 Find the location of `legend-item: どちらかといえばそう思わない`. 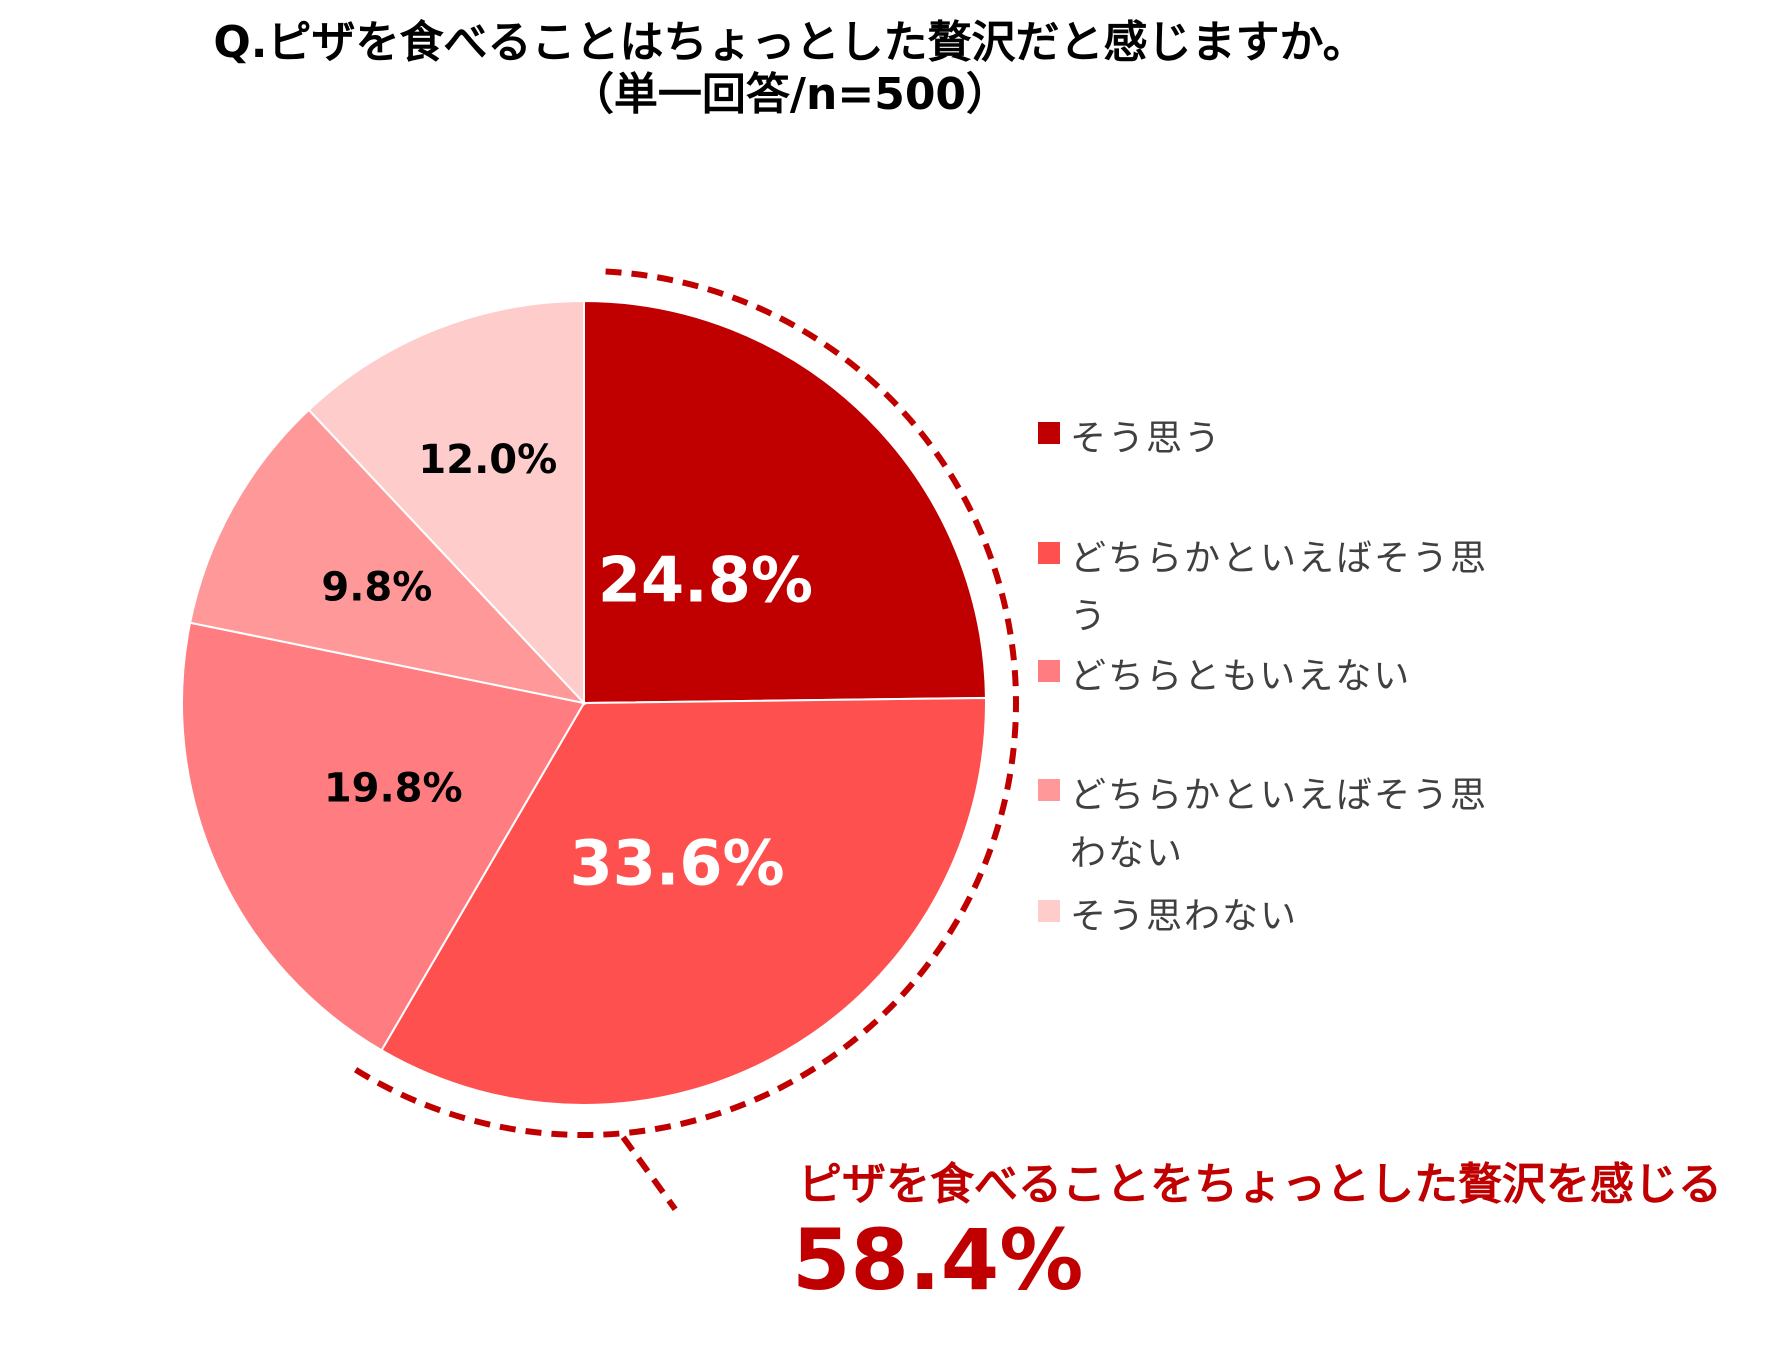

legend-item: どちらかといえばそう思わない is located at coordinates (1264, 825).